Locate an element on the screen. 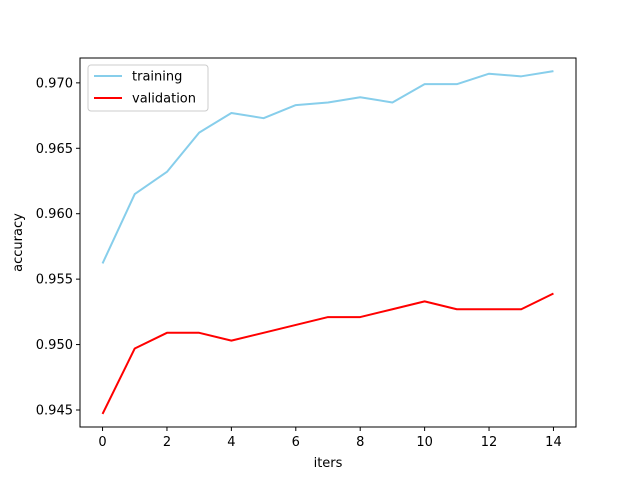 The height and width of the screenshot is (480, 640). y-tick-label: 0.950 is located at coordinates (54, 345).